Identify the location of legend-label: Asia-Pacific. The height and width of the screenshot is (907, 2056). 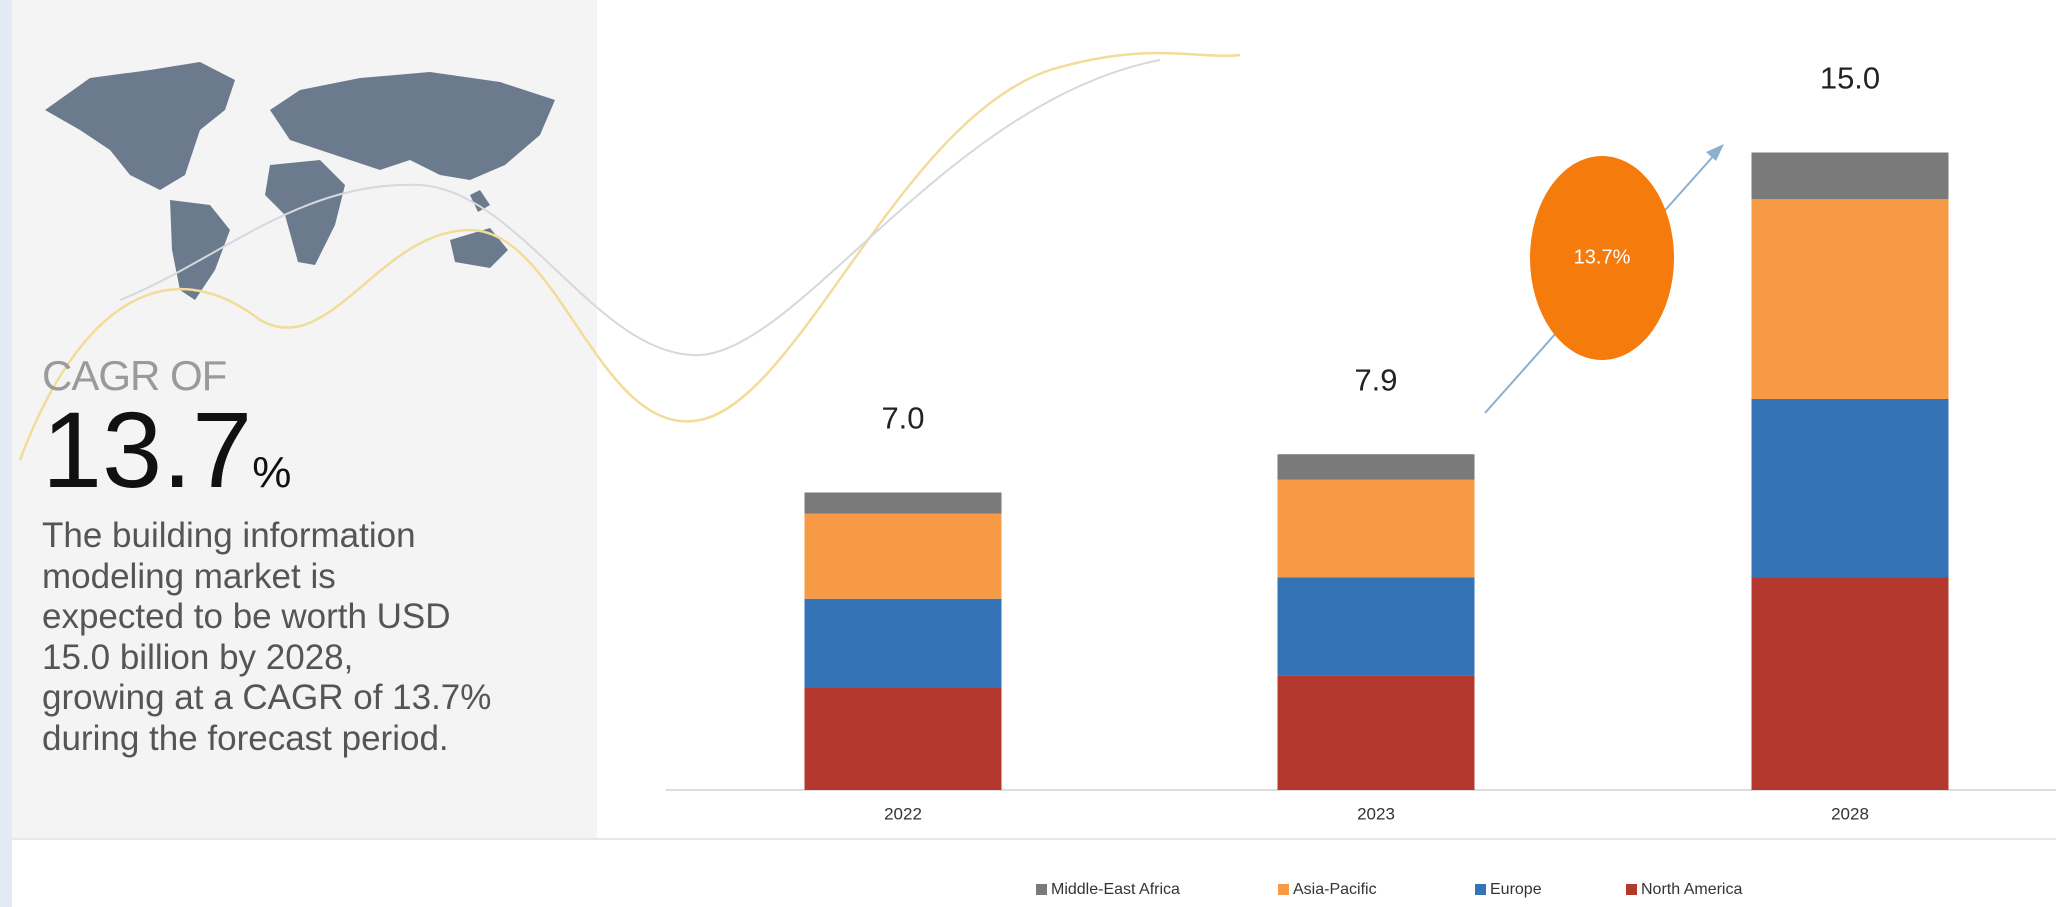
(1335, 889).